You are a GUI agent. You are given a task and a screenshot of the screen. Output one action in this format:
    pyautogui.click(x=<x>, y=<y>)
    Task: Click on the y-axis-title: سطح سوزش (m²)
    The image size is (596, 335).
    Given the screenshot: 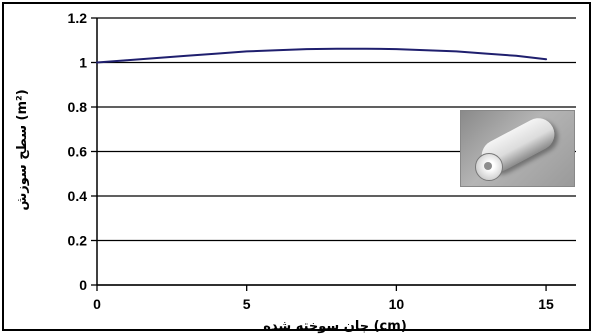 What is the action you would take?
    pyautogui.click(x=22, y=149)
    